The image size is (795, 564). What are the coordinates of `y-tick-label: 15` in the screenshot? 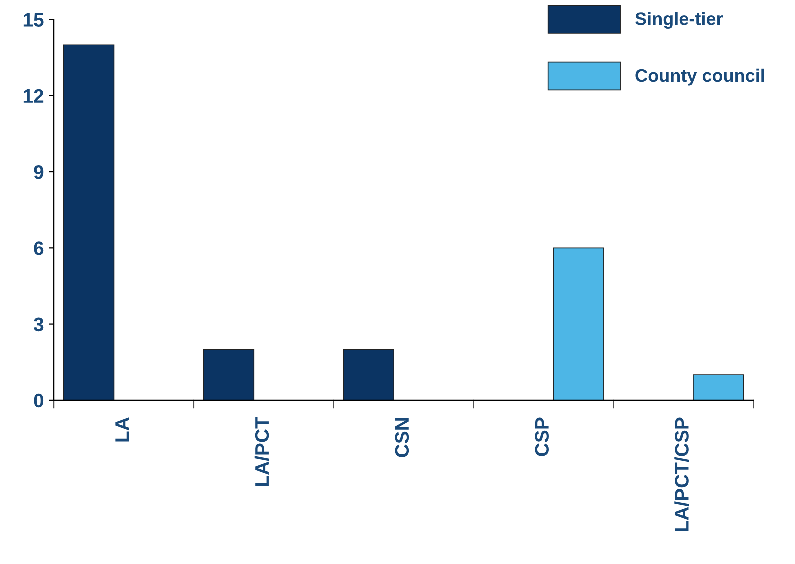 It's located at (34, 20).